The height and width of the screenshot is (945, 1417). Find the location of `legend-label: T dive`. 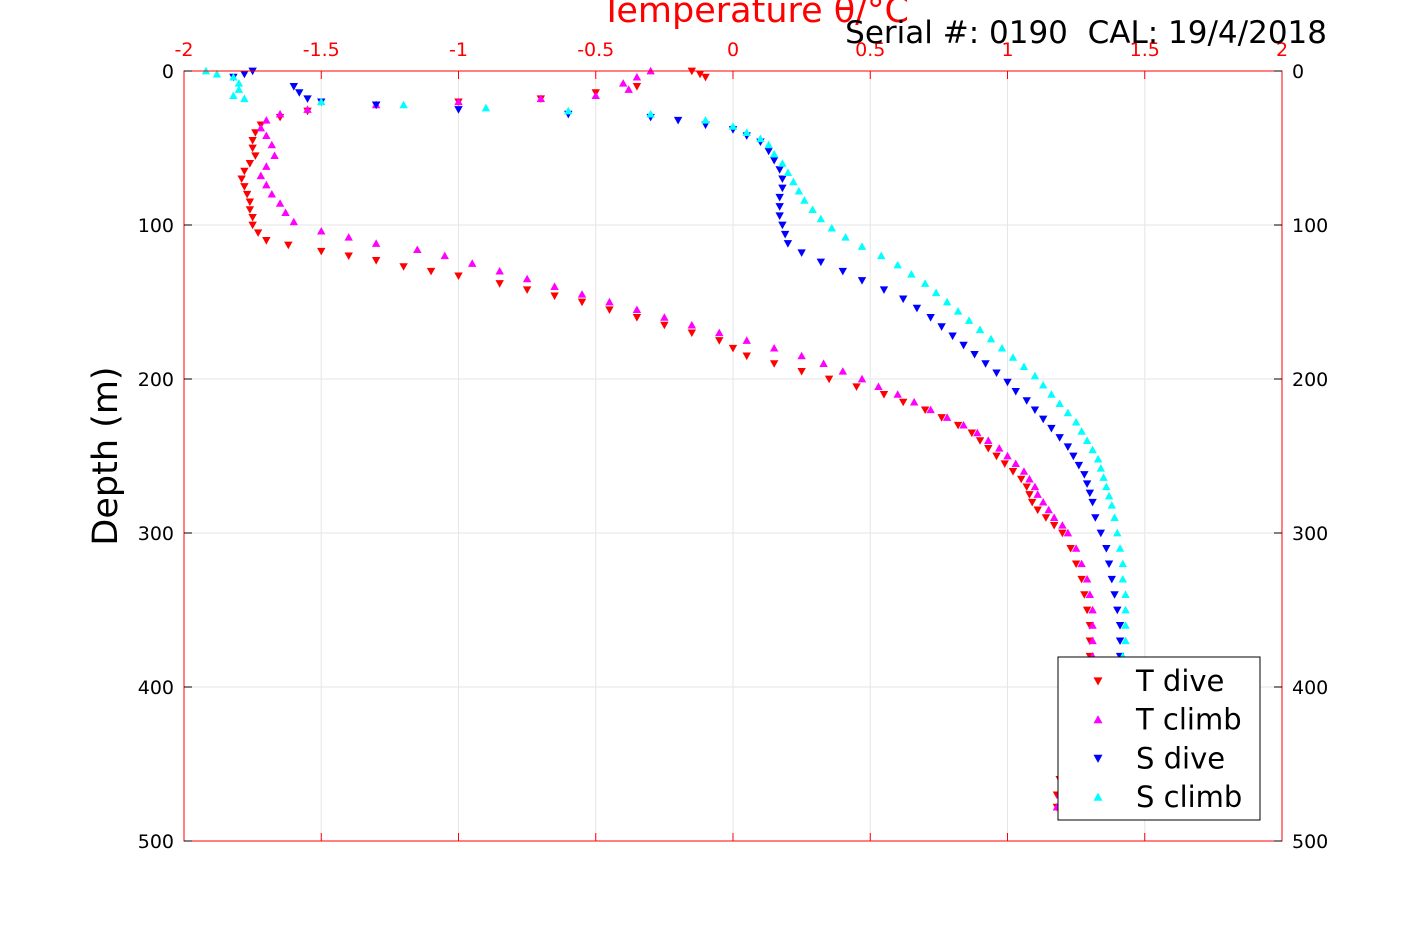

legend-label: T dive is located at coordinates (1179, 681).